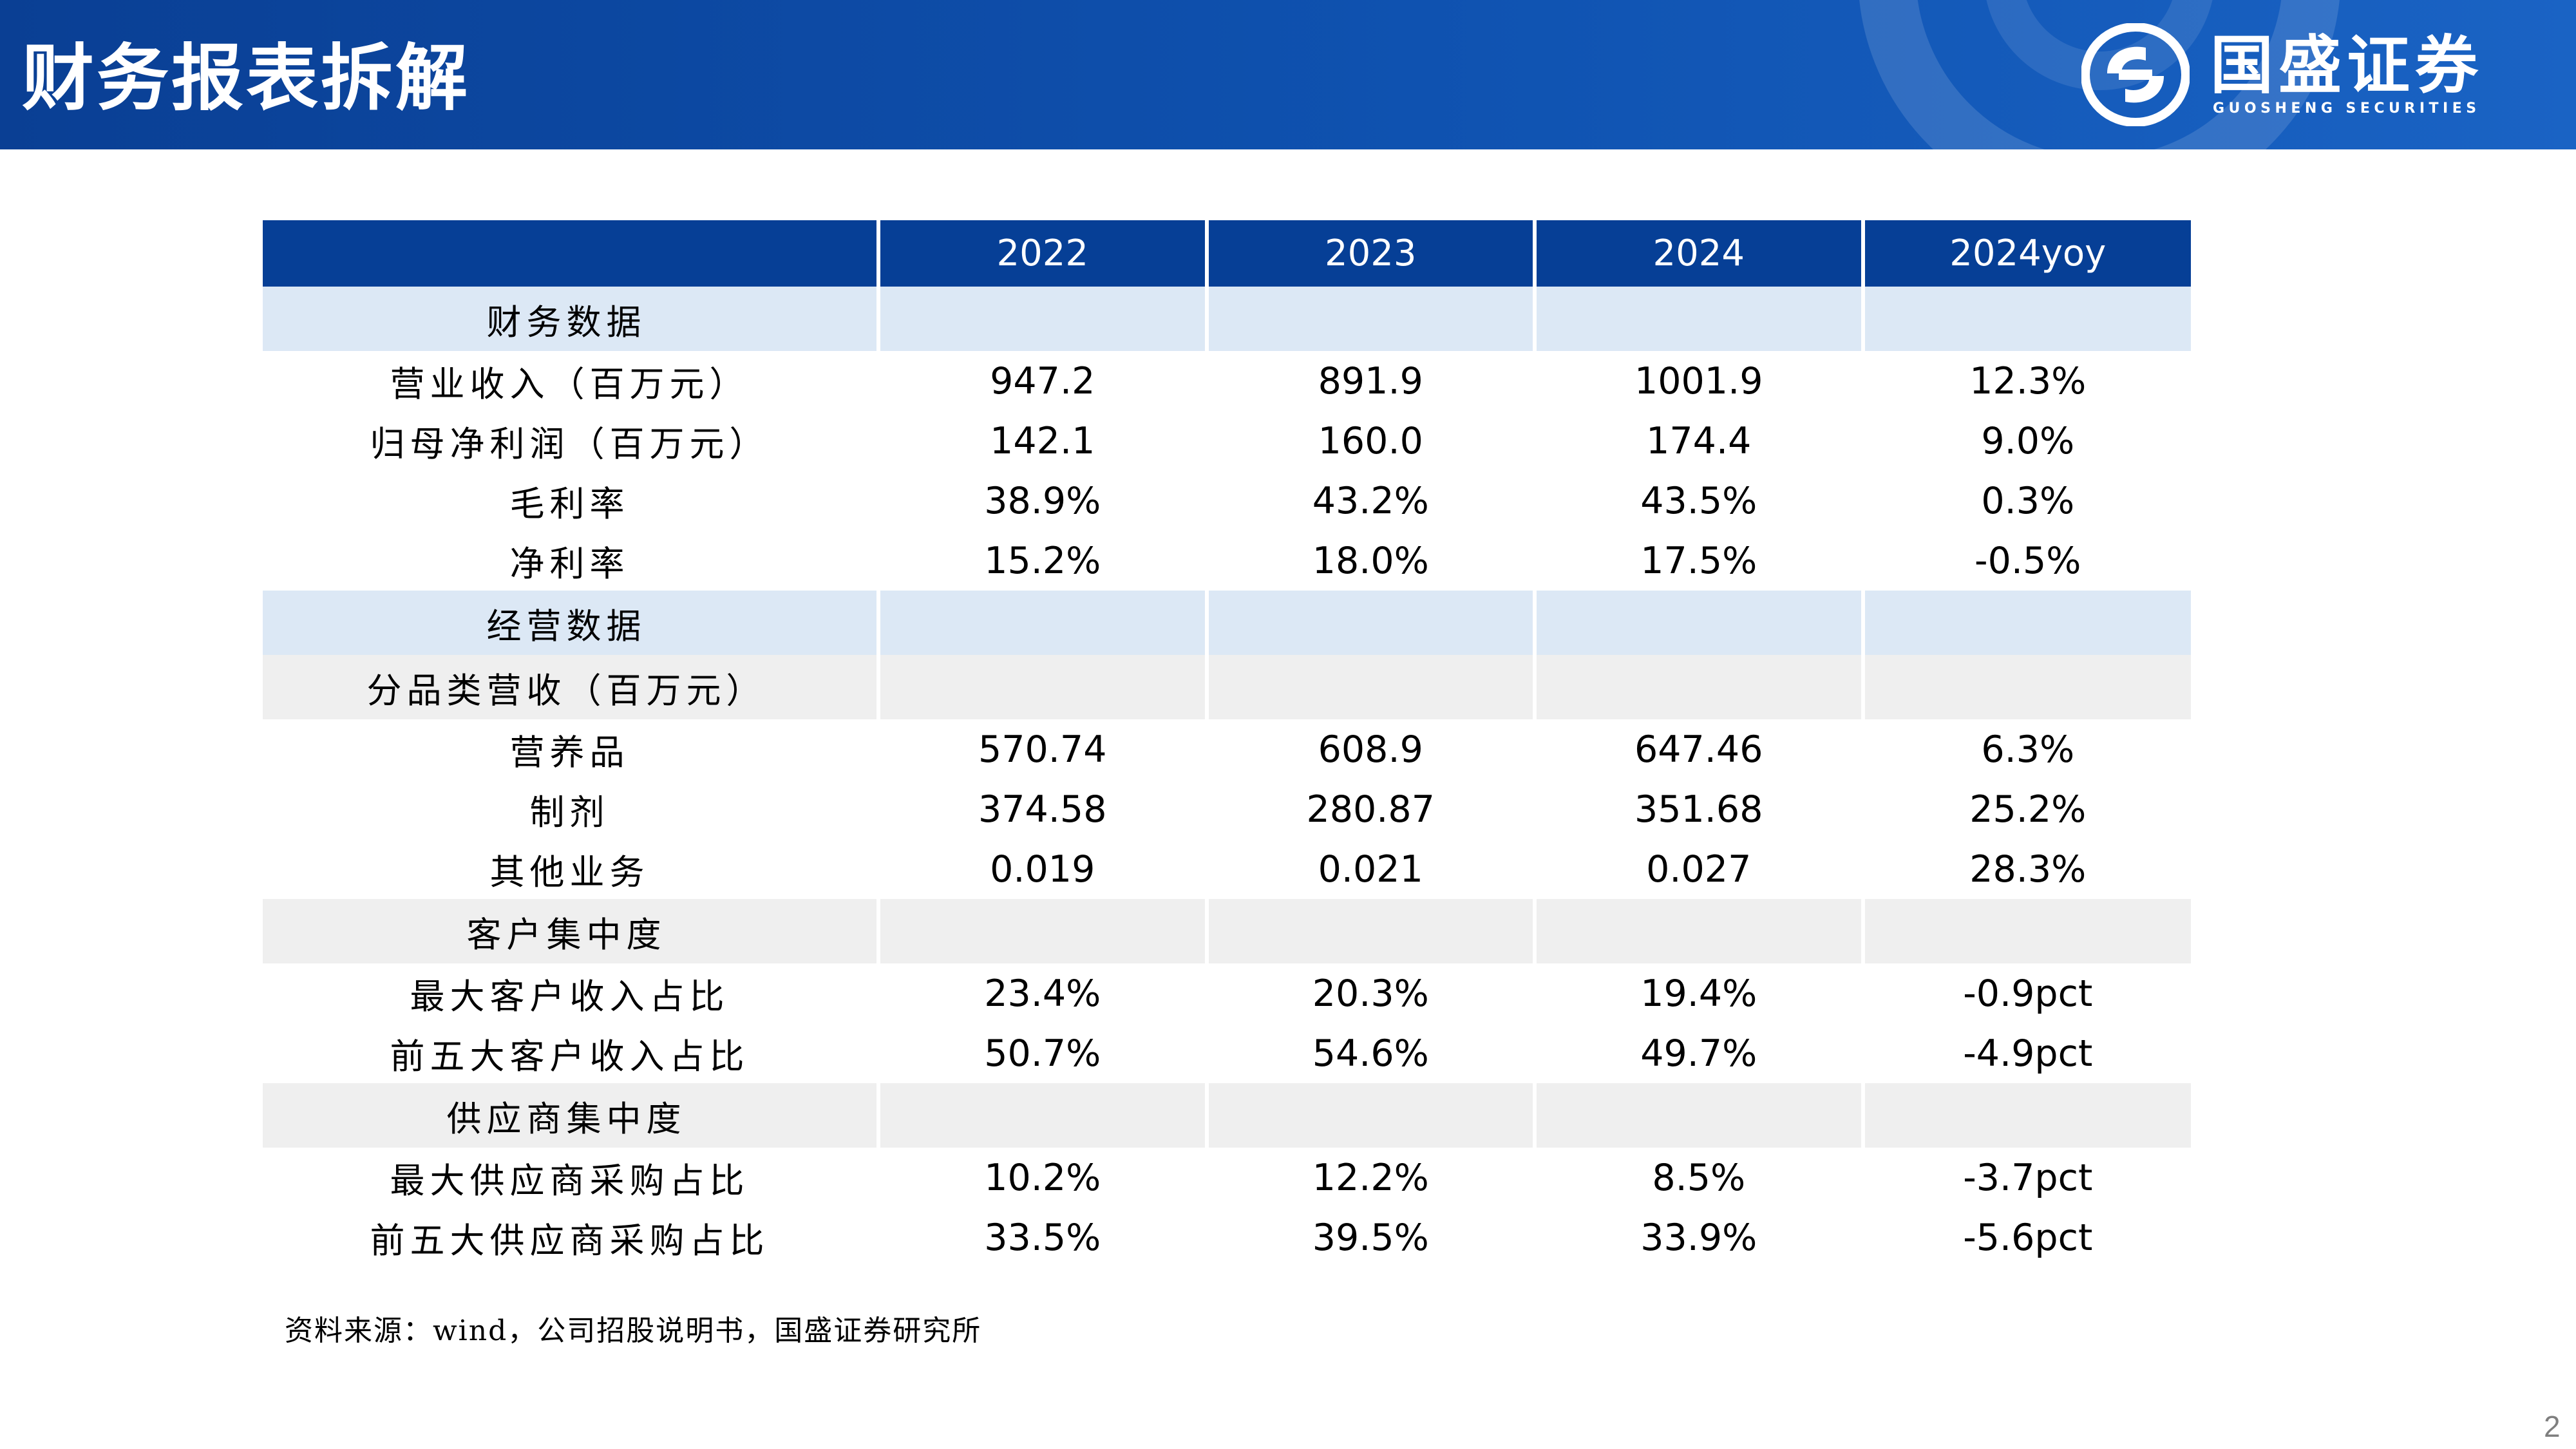 The height and width of the screenshot is (1449, 2576). What do you see at coordinates (2136, 74) in the screenshot?
I see `guosheng-logo-icon` at bounding box center [2136, 74].